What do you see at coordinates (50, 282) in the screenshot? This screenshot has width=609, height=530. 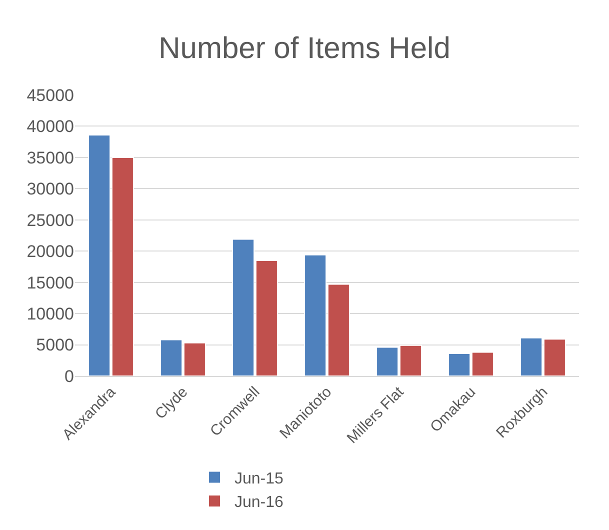 I see `y-tick-label: 15000` at bounding box center [50, 282].